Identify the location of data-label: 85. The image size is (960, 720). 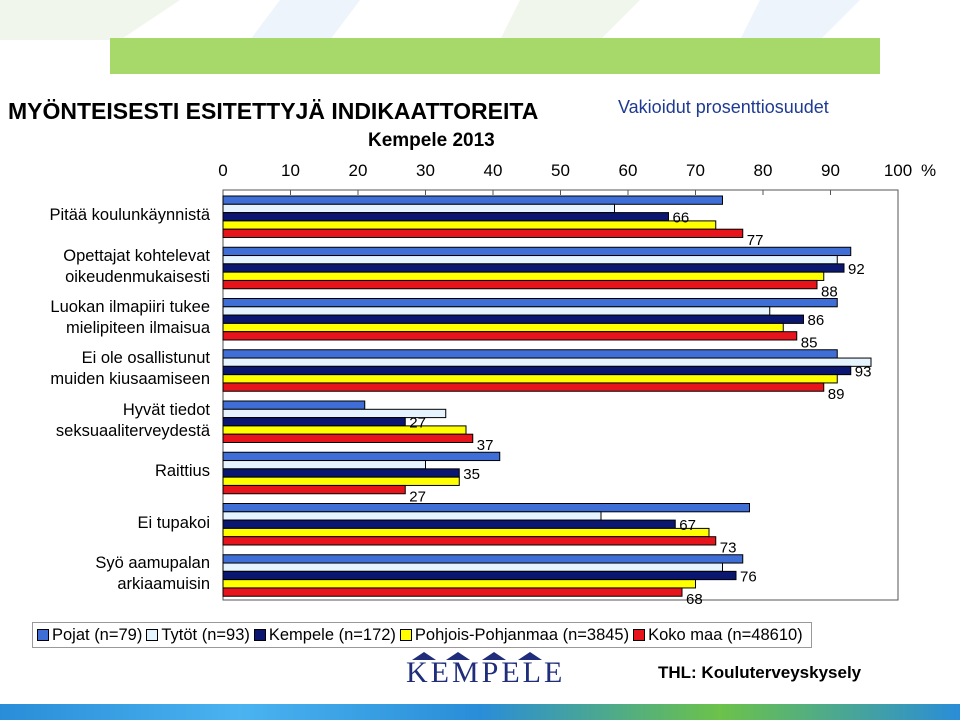
(809, 343).